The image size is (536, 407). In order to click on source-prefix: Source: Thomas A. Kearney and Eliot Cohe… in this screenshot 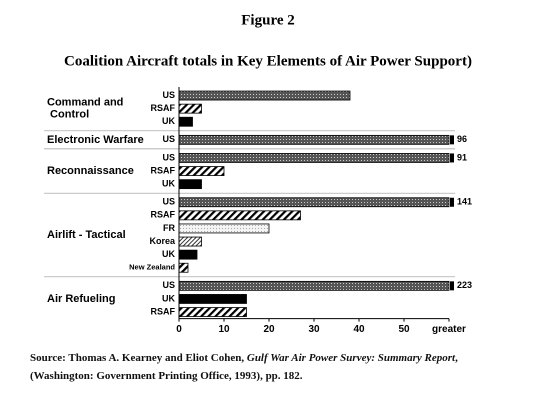, I will do `click(138, 358)`.